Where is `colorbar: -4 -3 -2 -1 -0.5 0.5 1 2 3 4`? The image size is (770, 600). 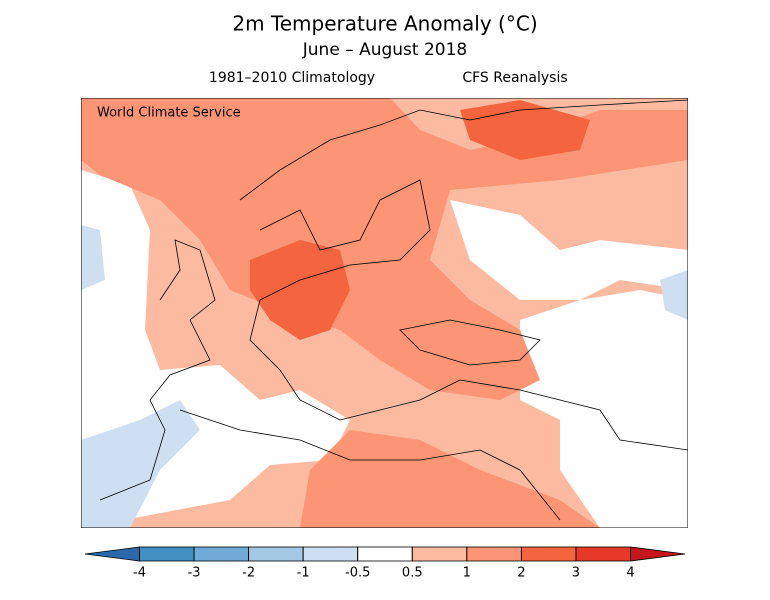
colorbar: -4 -3 -2 -1 -0.5 0.5 1 2 3 4 is located at coordinates (385, 563).